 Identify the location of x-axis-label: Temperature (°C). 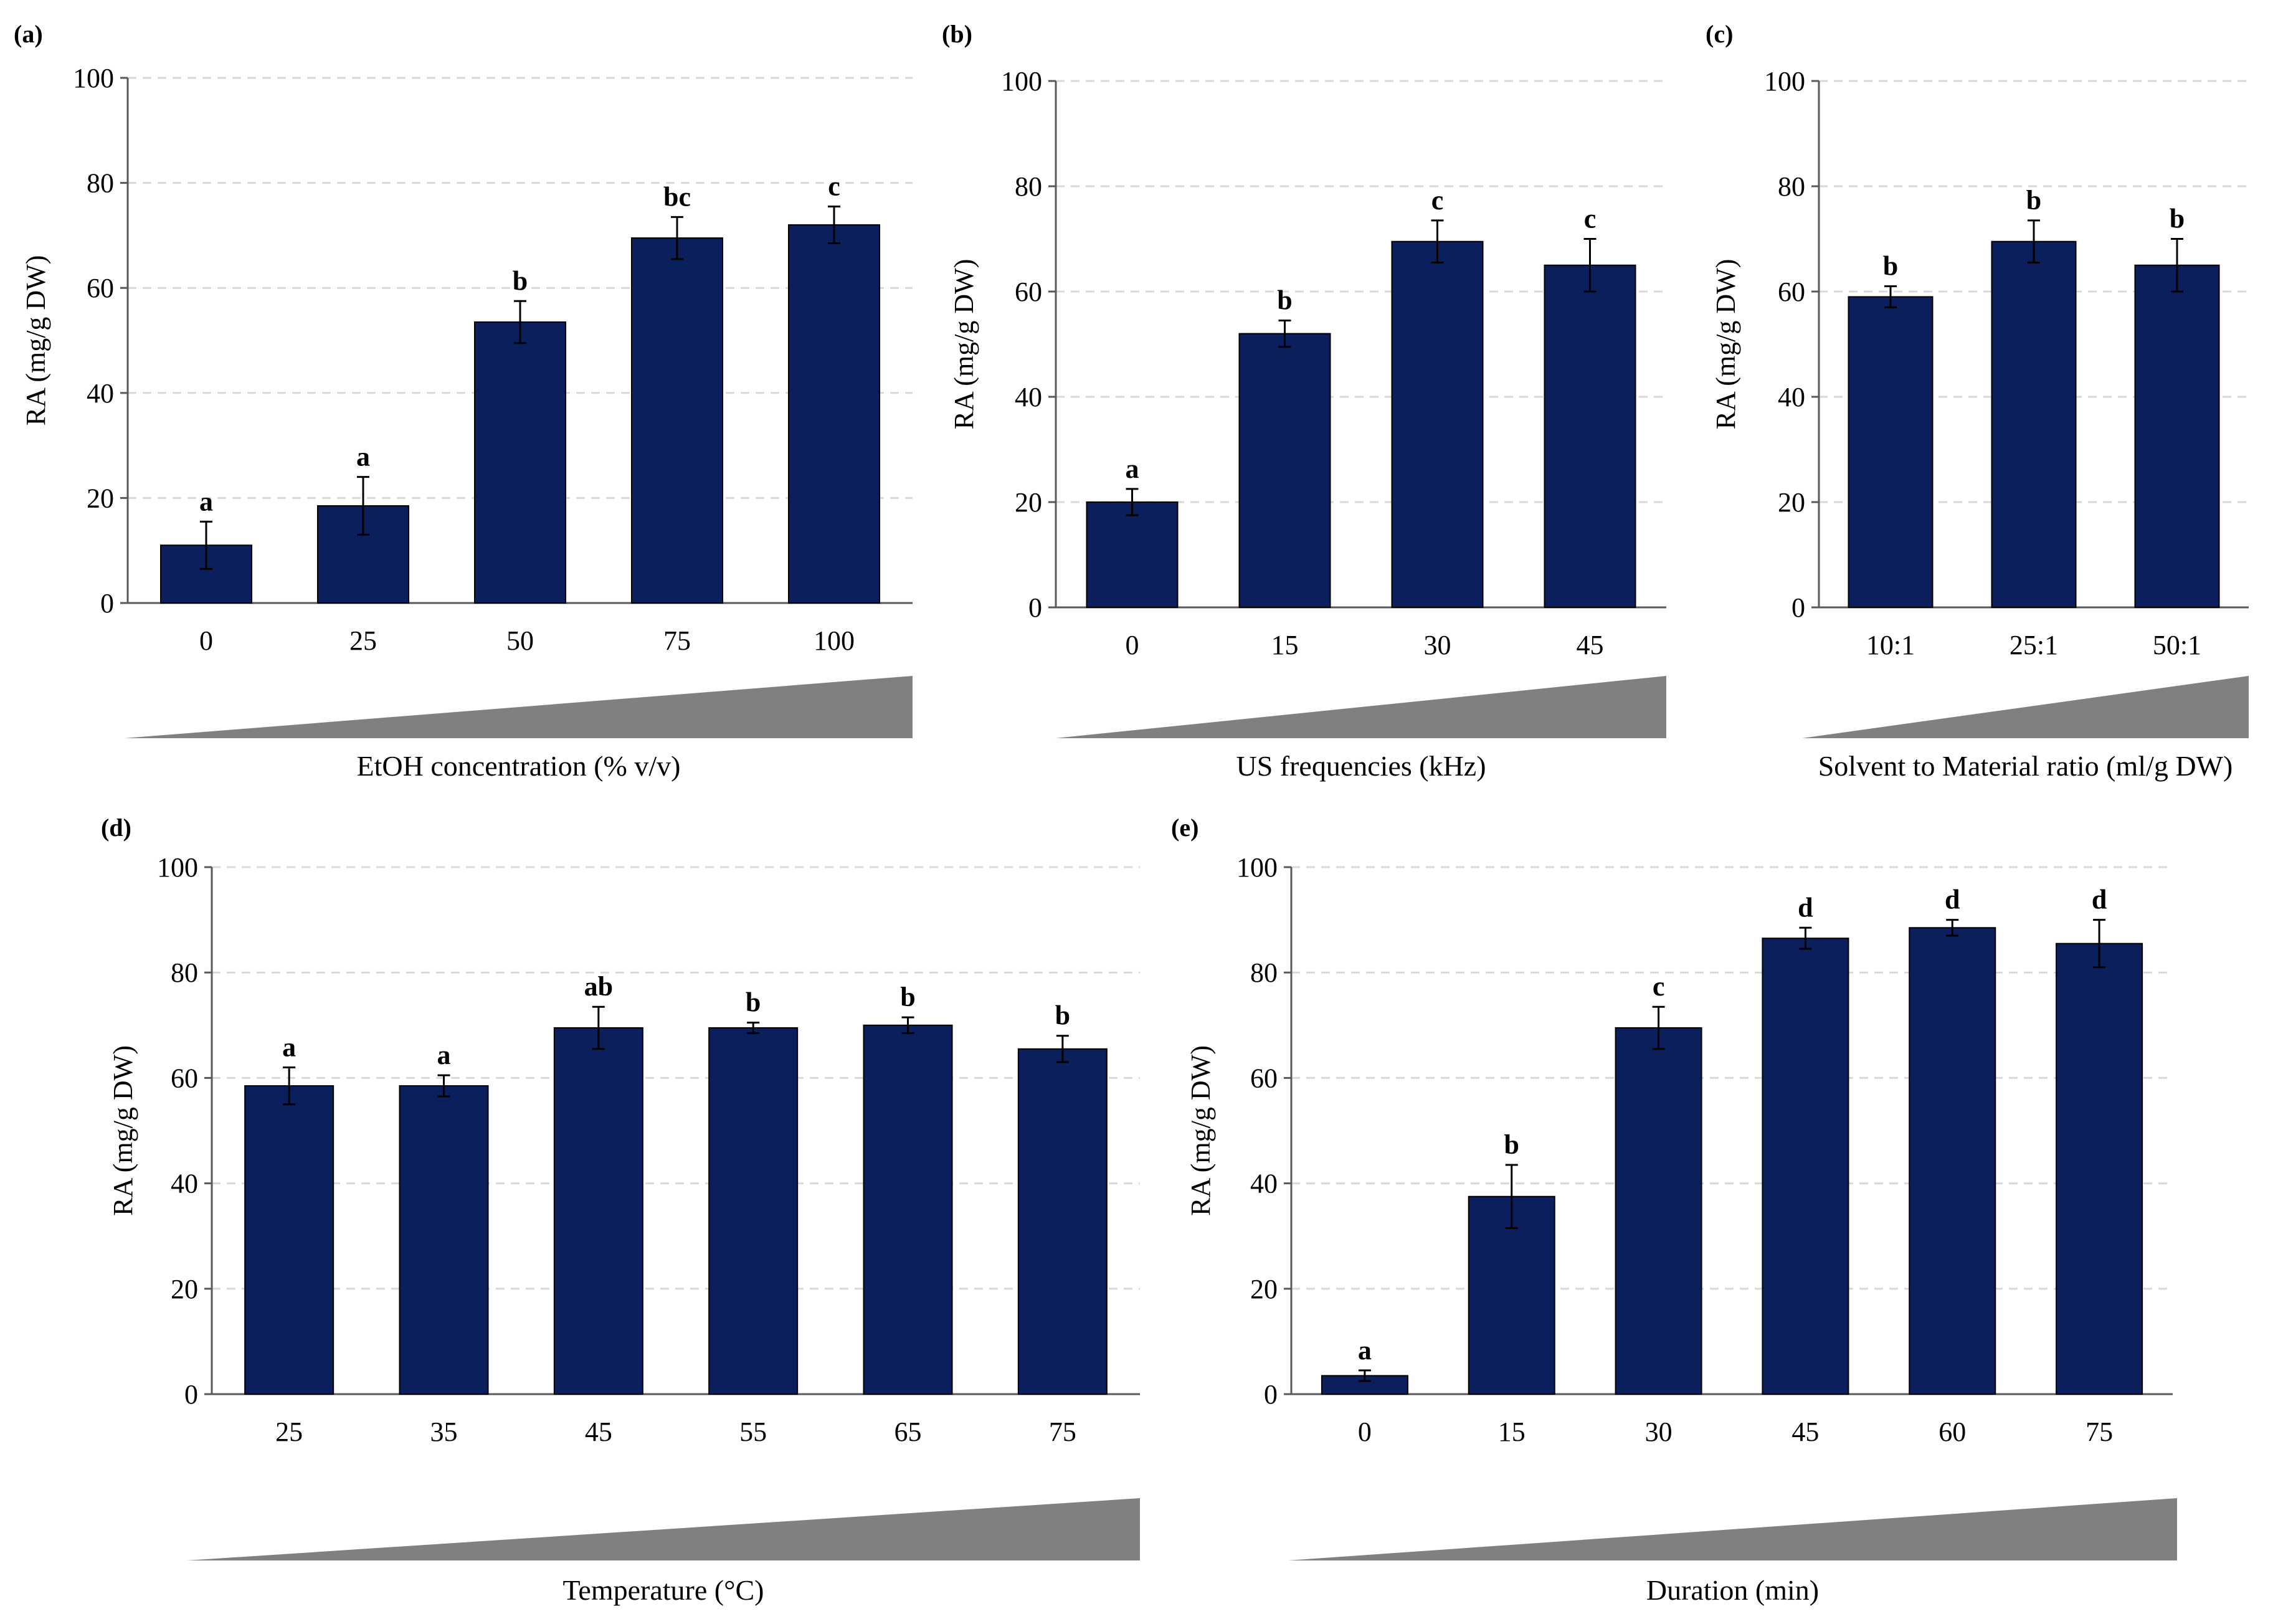
(663, 1590).